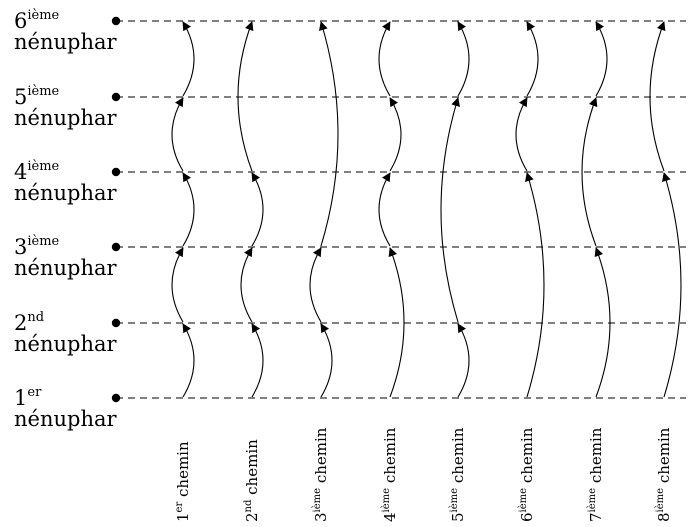 Image resolution: width=692 pixels, height=527 pixels. What do you see at coordinates (596, 517) in the screenshot?
I see `path-number: 7` at bounding box center [596, 517].